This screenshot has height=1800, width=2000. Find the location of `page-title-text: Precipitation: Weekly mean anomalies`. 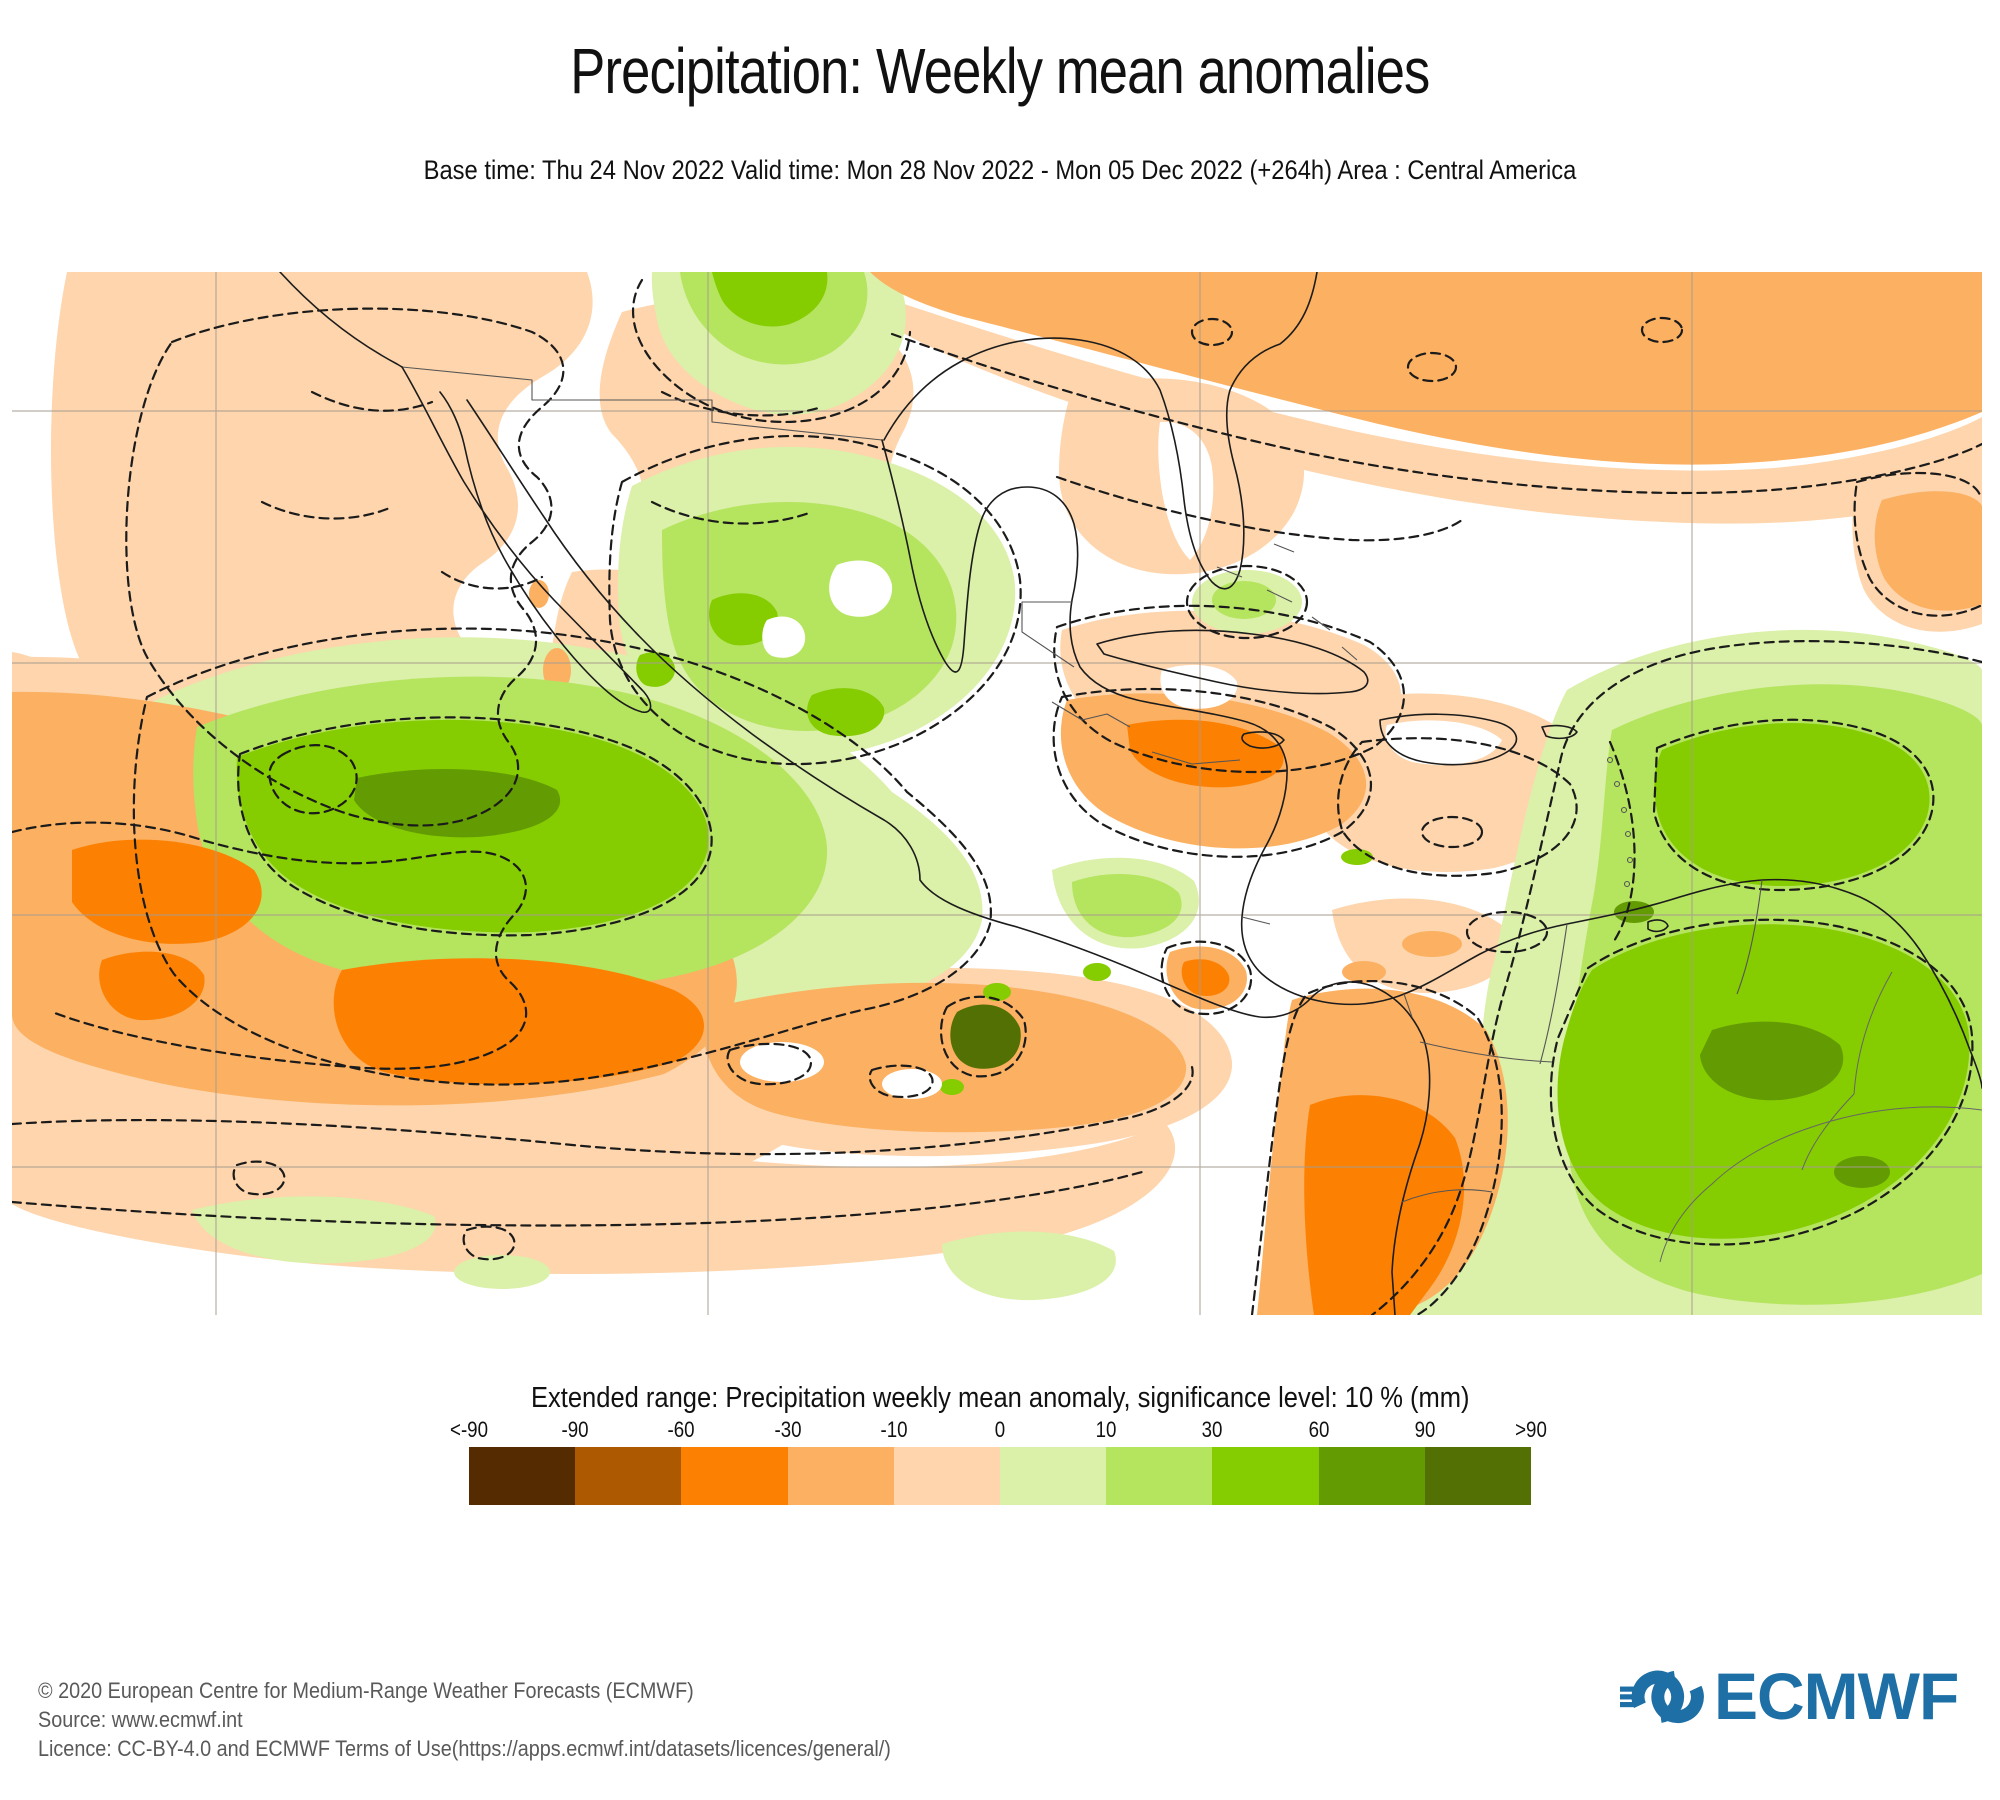

page-title-text: Precipitation: Weekly mean anomalies is located at coordinates (1000, 71).